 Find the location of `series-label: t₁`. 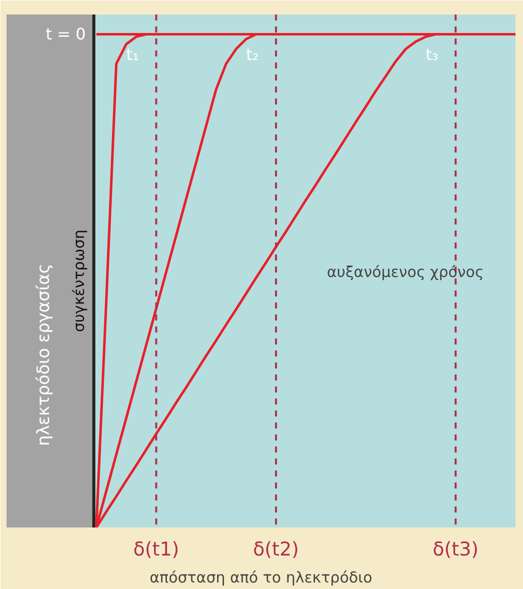

series-label: t₁ is located at coordinates (132, 54).